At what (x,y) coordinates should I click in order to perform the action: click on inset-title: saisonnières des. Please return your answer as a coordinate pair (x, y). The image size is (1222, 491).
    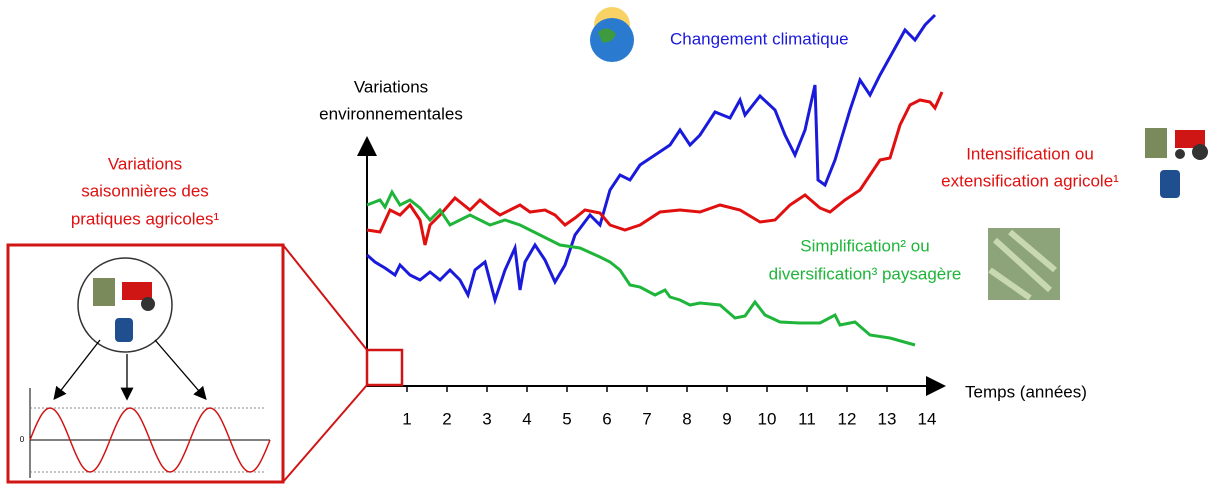
    Looking at the image, I should click on (145, 190).